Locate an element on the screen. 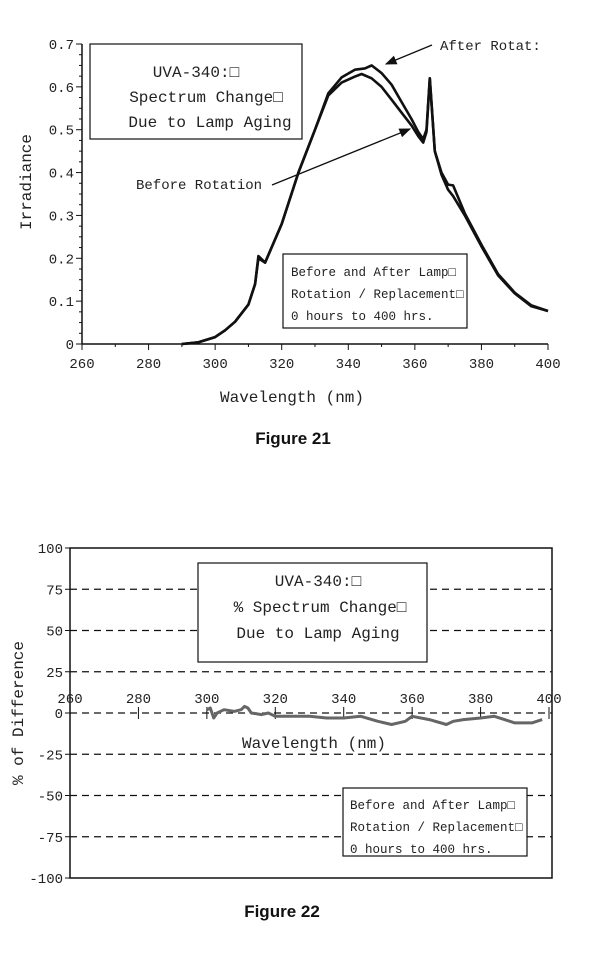 This screenshot has height=976, width=602. annotation-before-rotation: Before Rotation is located at coordinates (199, 186).